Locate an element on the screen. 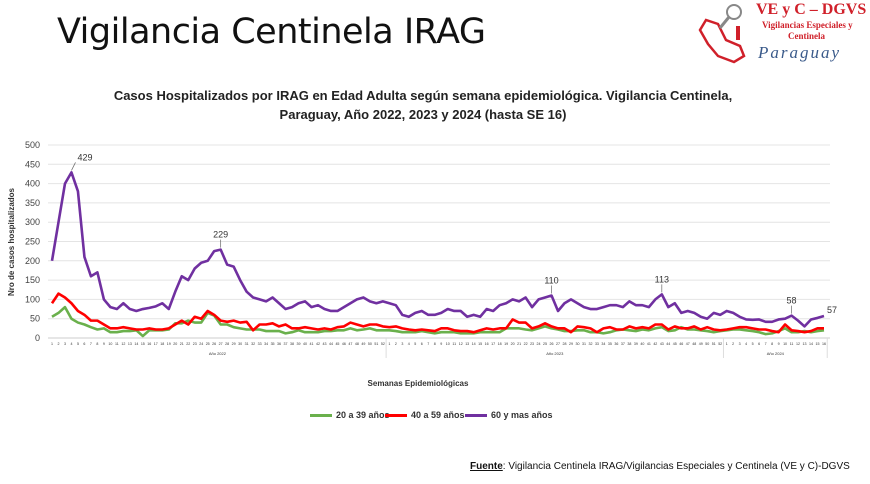 Image resolution: width=870 pixels, height=484 pixels. y-tick-label: 150 is located at coordinates (32, 280).